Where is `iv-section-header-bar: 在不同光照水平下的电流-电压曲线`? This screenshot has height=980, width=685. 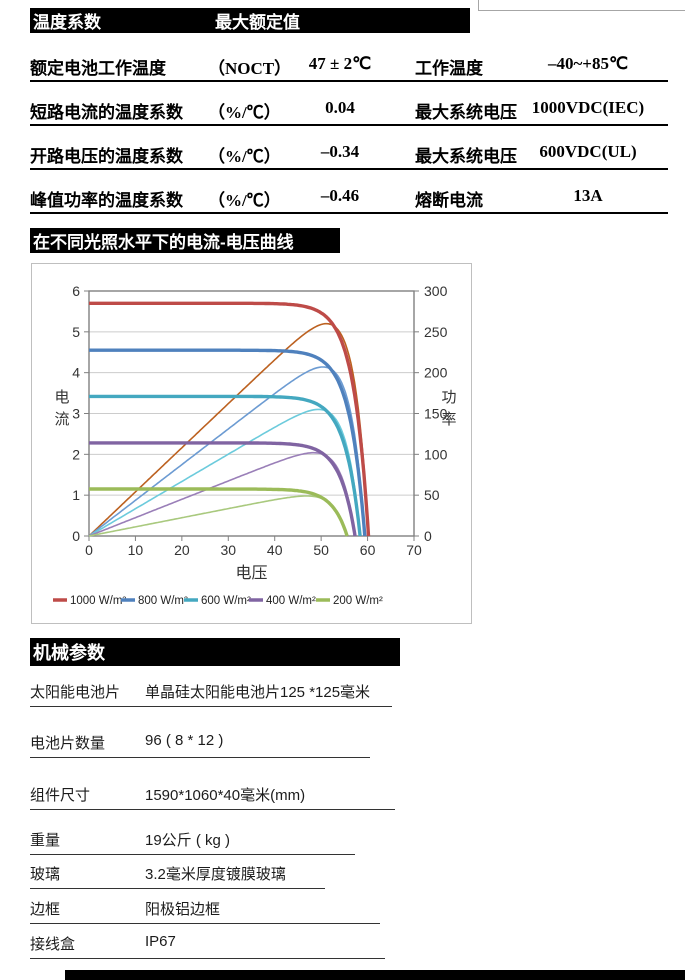 iv-section-header-bar: 在不同光照水平下的电流-电压曲线 is located at coordinates (185, 240).